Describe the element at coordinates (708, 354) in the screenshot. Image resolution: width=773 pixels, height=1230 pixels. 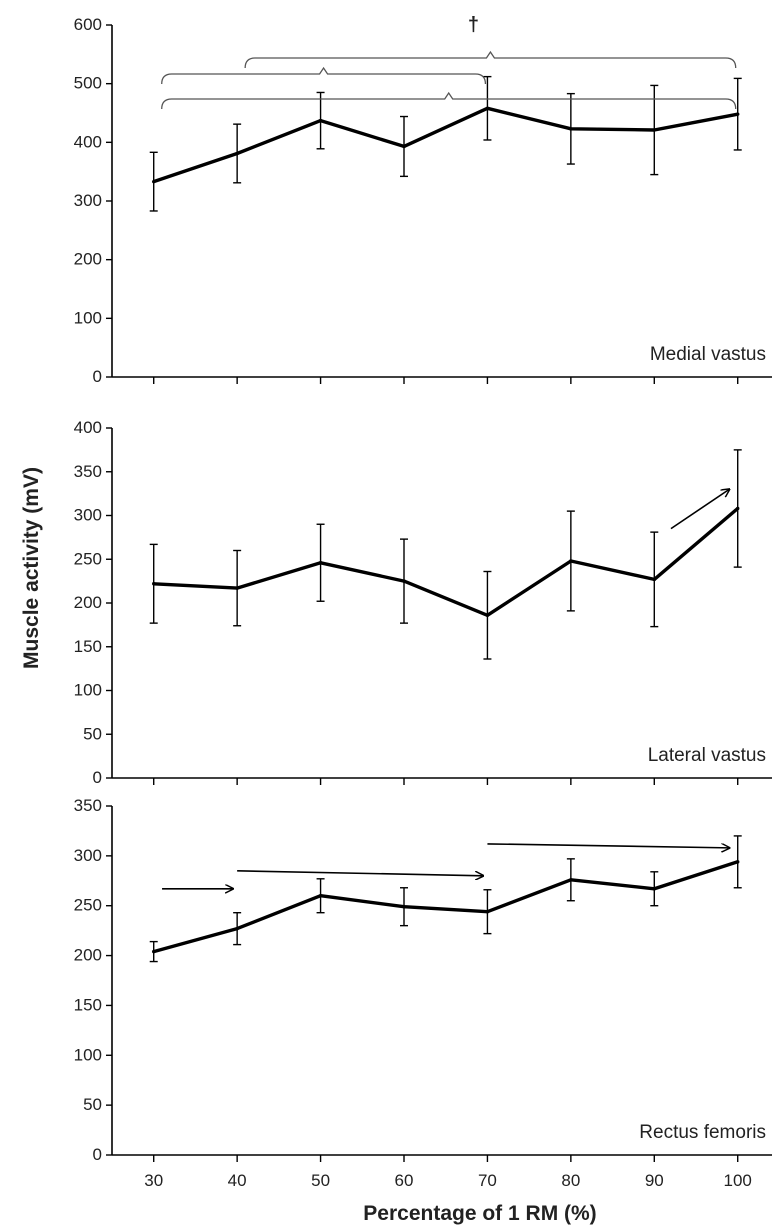
I see `panel-label: Medial vastus` at that location.